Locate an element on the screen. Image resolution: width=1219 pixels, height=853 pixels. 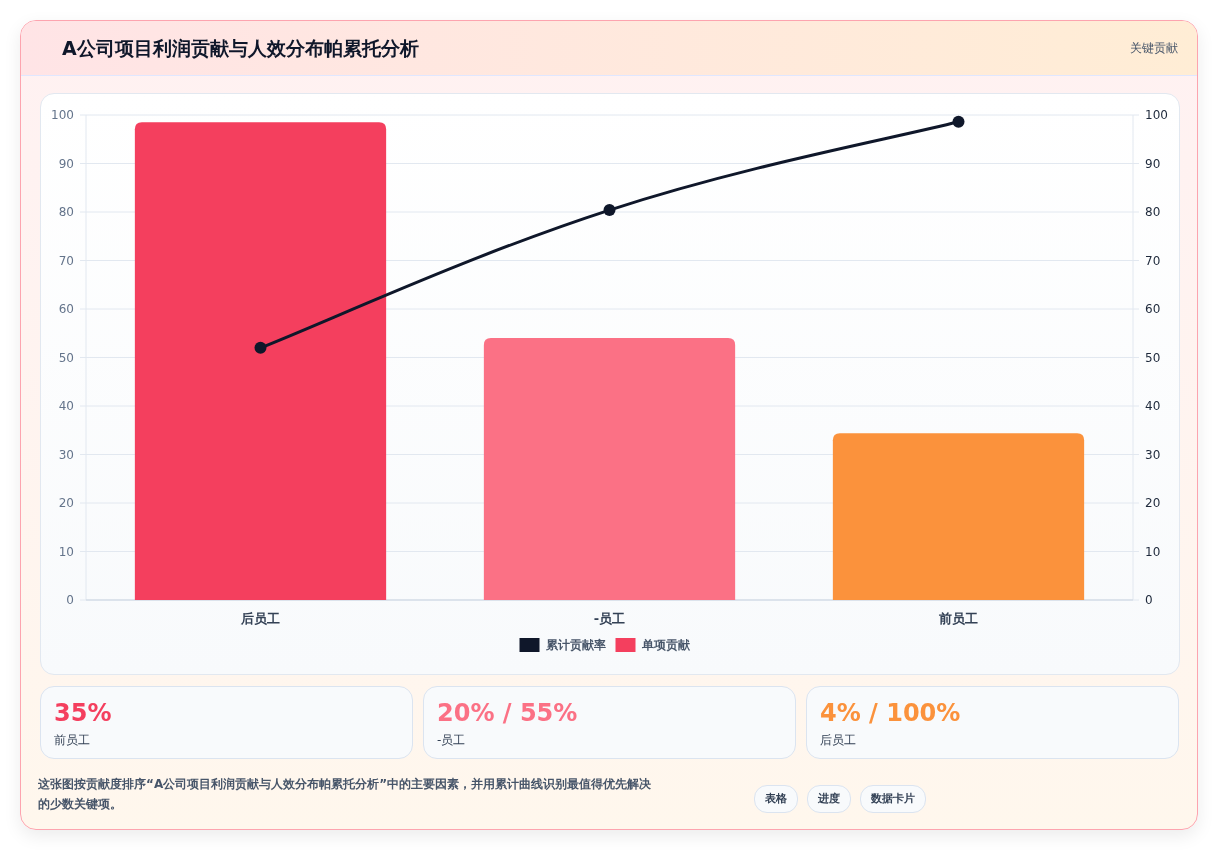
y2-tick-label: 80 is located at coordinates (1153, 212).